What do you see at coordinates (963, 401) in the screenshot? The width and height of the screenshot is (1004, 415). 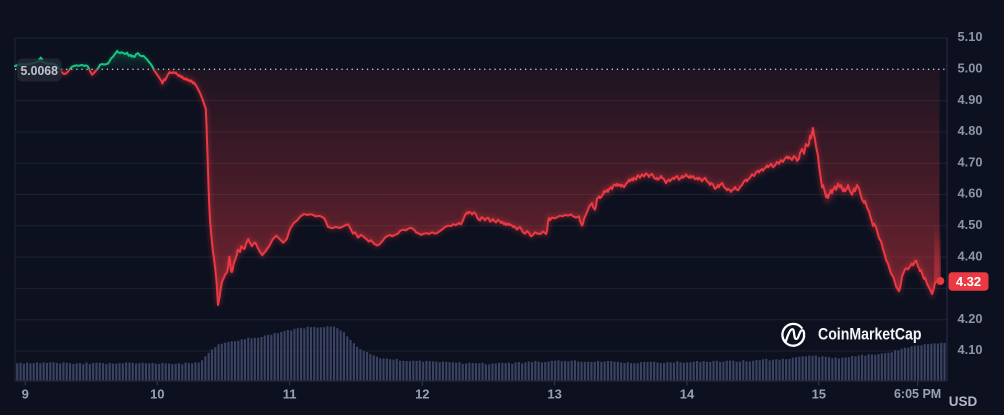 I see `svg-text: USD` at bounding box center [963, 401].